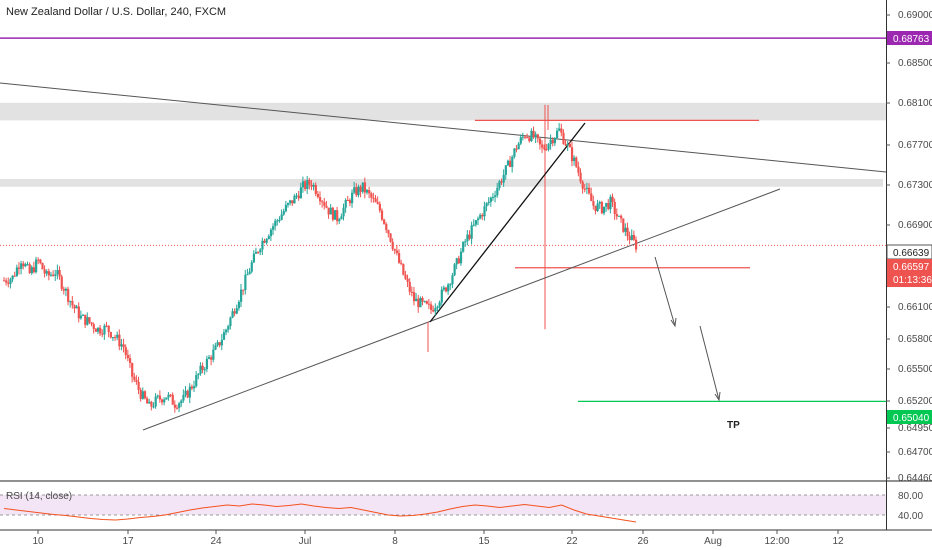 The image size is (932, 550). What do you see at coordinates (443, 505) in the screenshot?
I see `rsi-band` at bounding box center [443, 505].